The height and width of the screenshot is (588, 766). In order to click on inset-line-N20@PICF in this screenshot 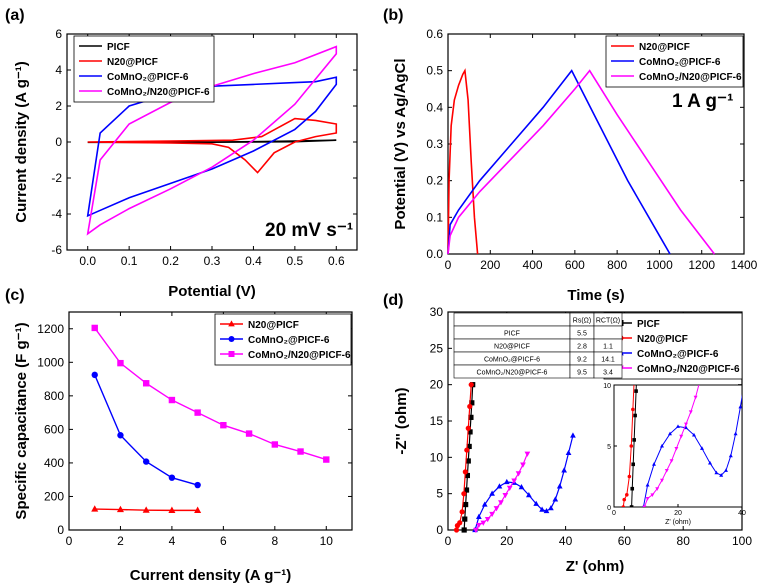, I will do `click(628, 446)`.